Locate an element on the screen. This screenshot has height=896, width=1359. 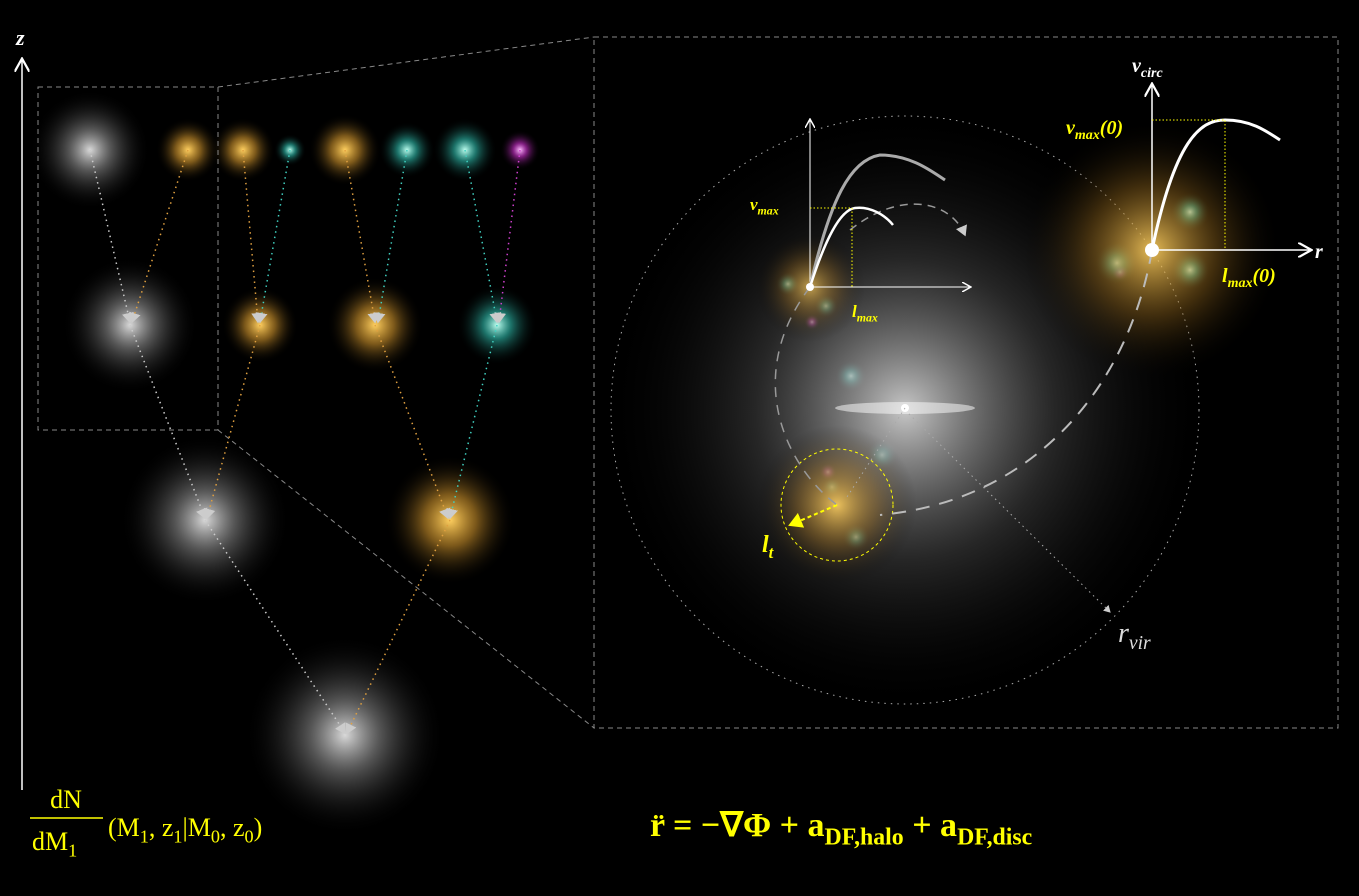
tidal-radius is located at coordinates (837, 505).